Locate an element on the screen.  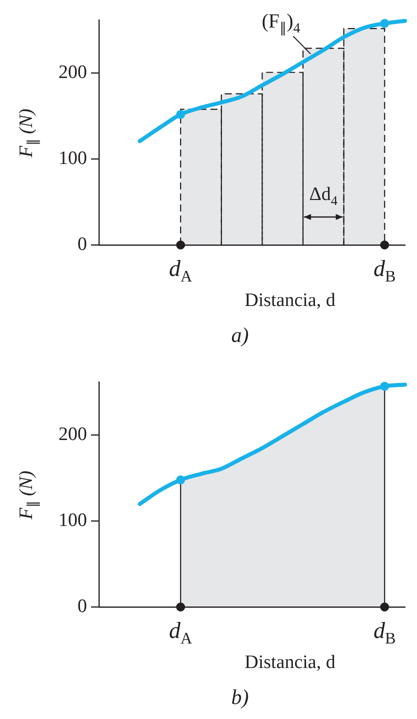
annotation: Δd$_{4}$ is located at coordinates (323, 196).